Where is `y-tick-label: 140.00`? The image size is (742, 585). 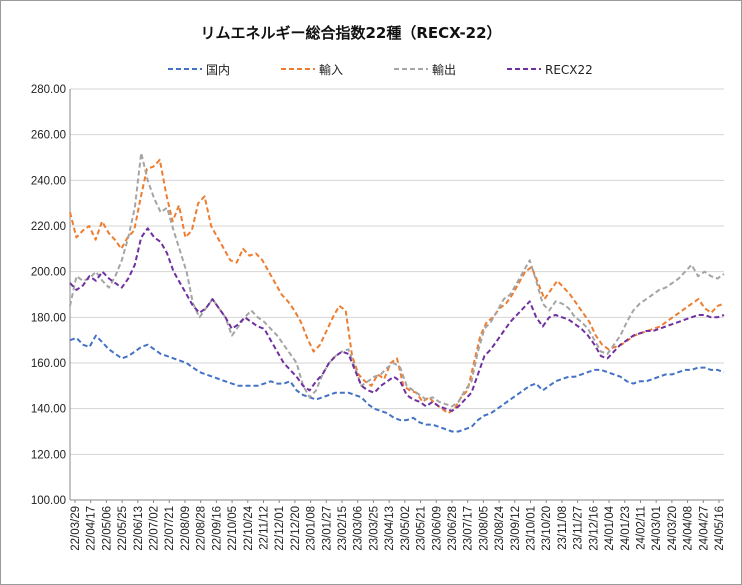
y-tick-label: 140.00 is located at coordinates (48, 410).